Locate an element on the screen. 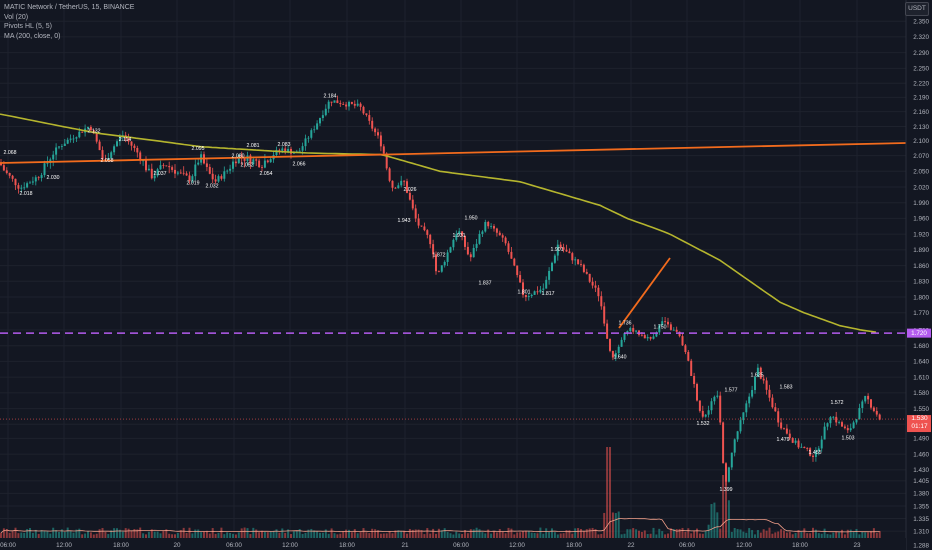 The width and height of the screenshot is (932, 550). pivot-label: 1.837 is located at coordinates (485, 284).